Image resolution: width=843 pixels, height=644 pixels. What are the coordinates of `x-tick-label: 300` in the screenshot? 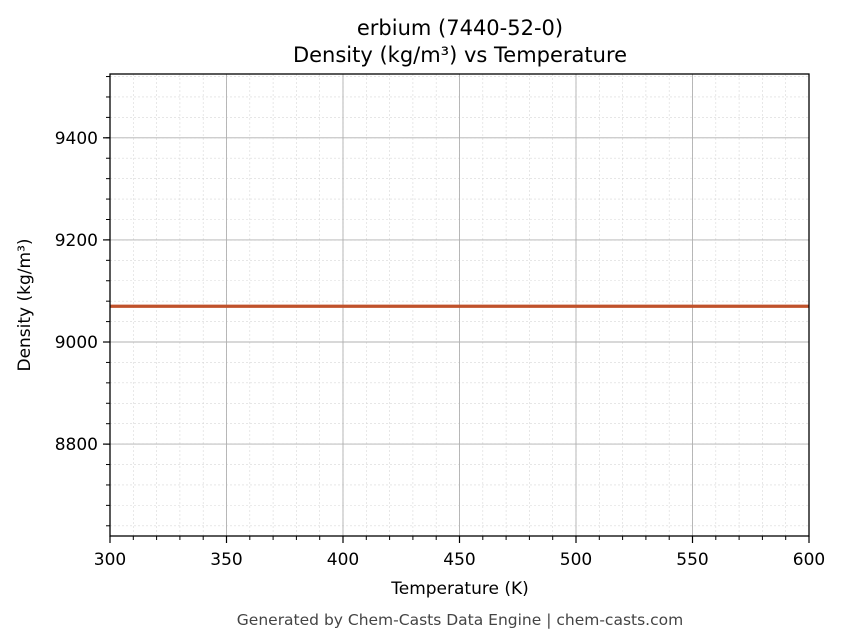 It's located at (110, 560).